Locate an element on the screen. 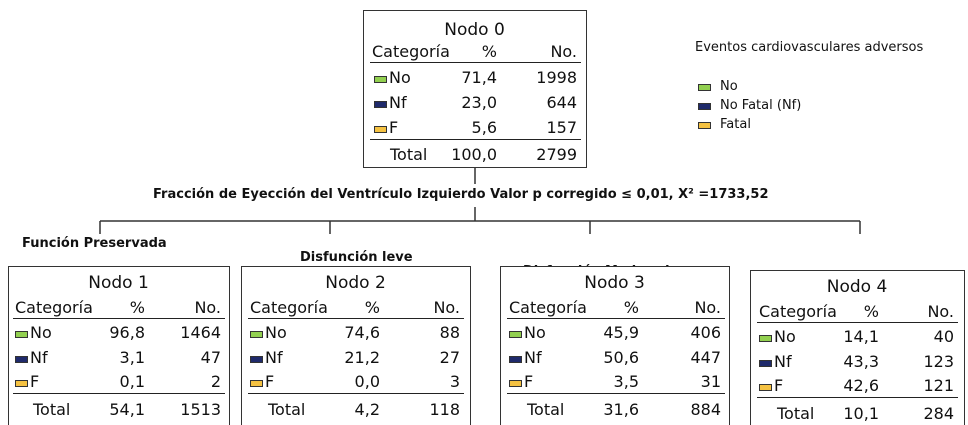  row-cell: 1998 is located at coordinates (556, 77).